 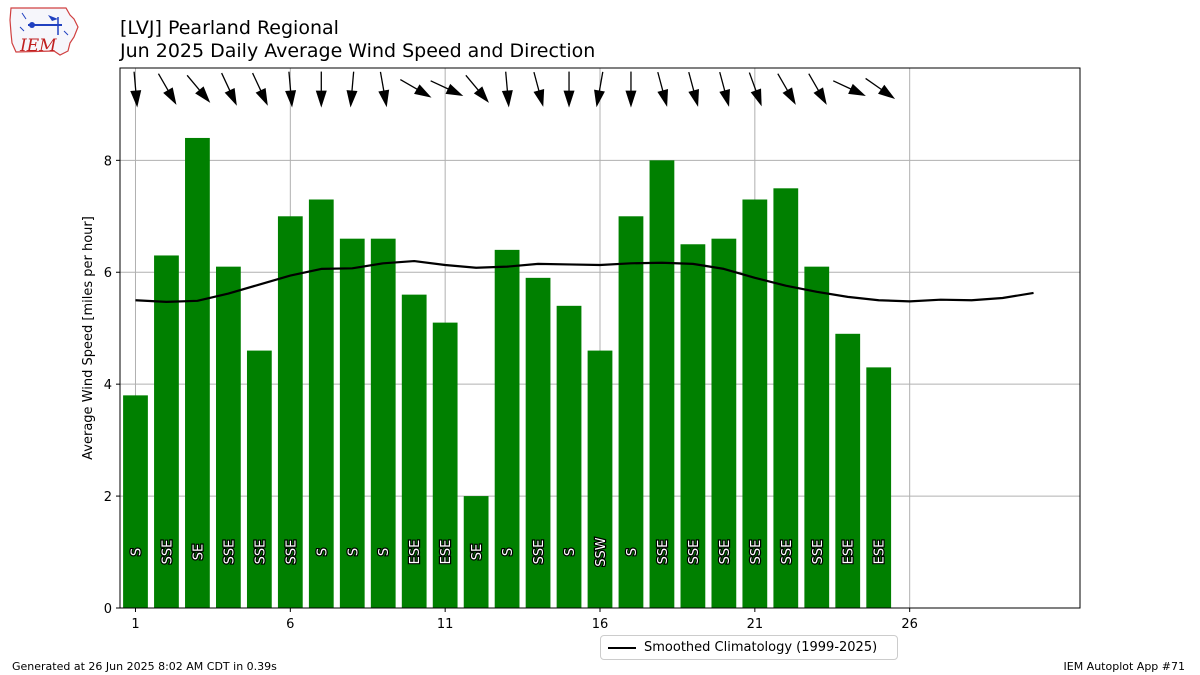 I want to click on direction-label-day-18: SSE, so click(x=663, y=552).